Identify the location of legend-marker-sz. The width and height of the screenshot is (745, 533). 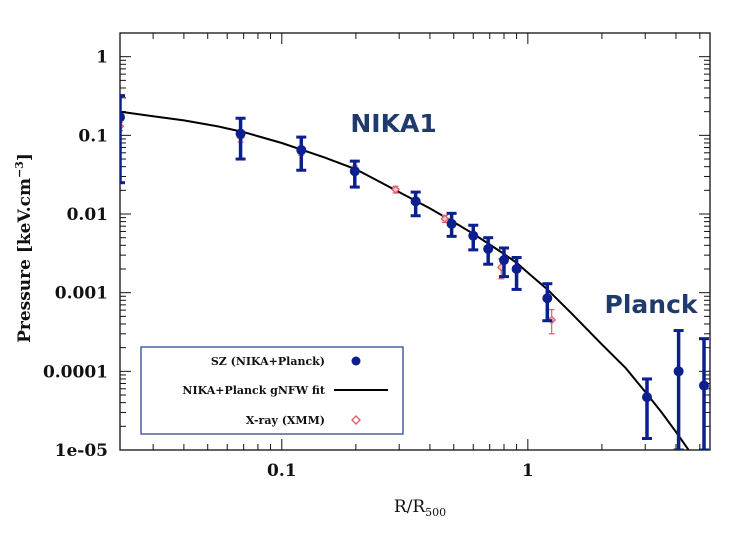
(356, 361).